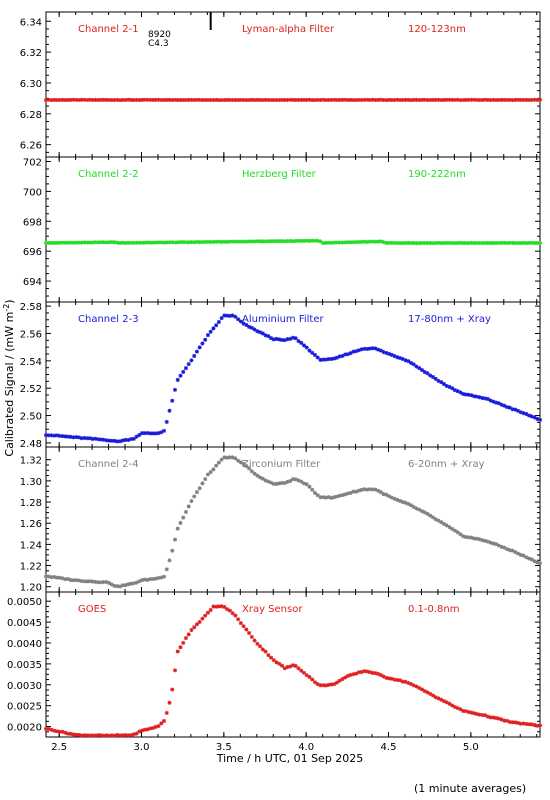  What do you see at coordinates (31, 503) in the screenshot?
I see `y-tick-label: 1.28` at bounding box center [31, 503].